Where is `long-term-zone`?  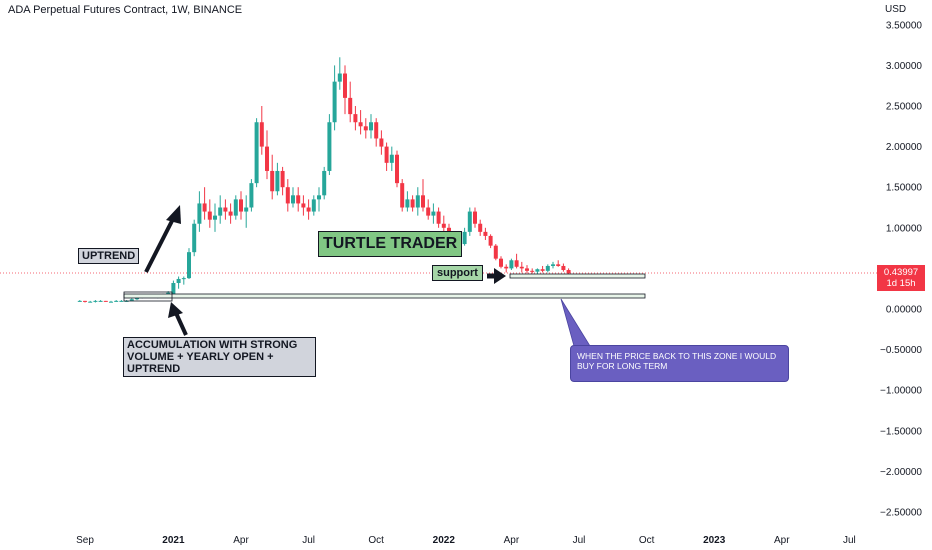 long-term-zone is located at coordinates (384, 296).